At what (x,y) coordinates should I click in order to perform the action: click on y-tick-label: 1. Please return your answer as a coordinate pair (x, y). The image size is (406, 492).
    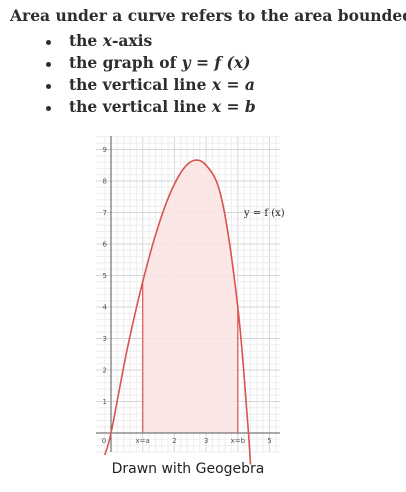
    Looking at the image, I should click on (105, 402).